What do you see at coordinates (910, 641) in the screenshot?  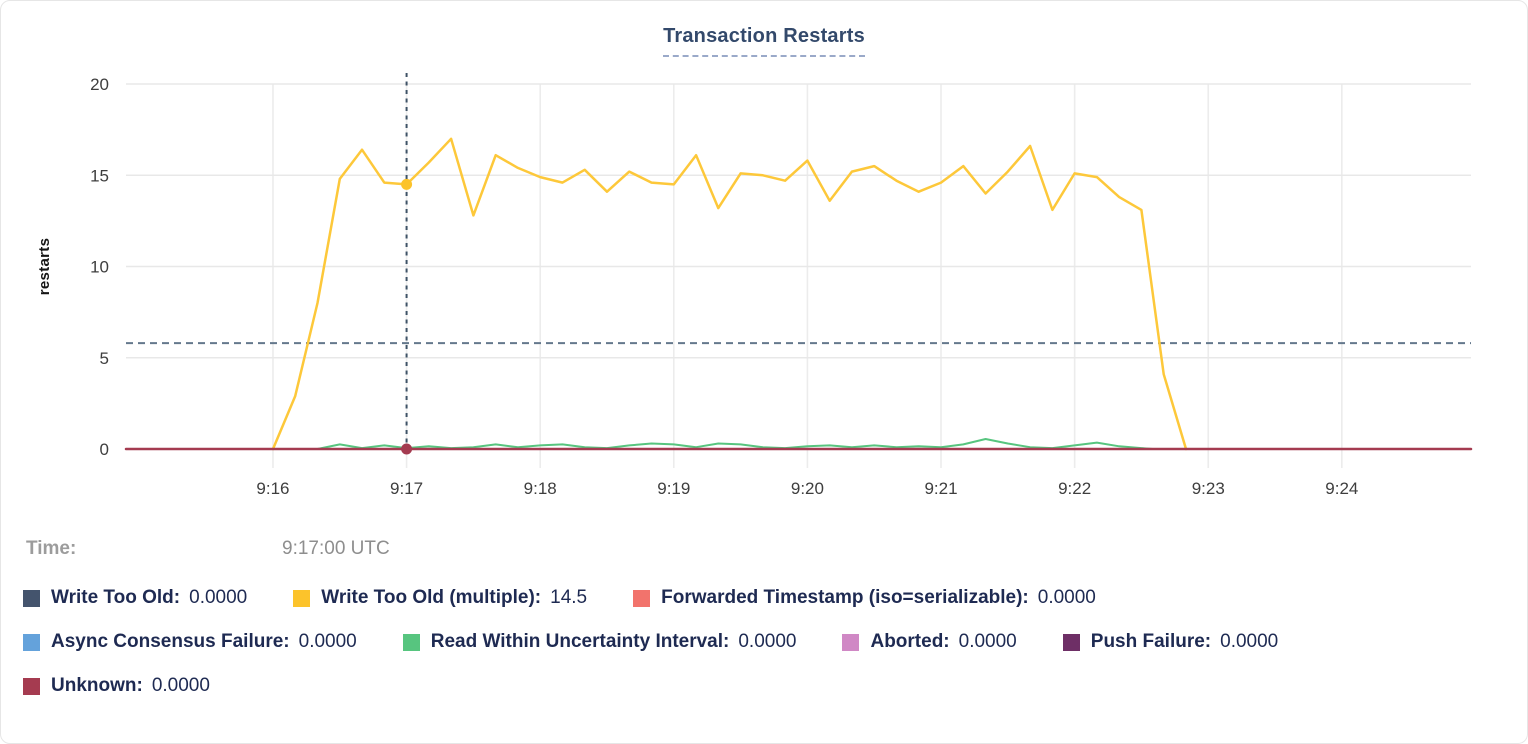 I see `legend-label: Aborted:` at bounding box center [910, 641].